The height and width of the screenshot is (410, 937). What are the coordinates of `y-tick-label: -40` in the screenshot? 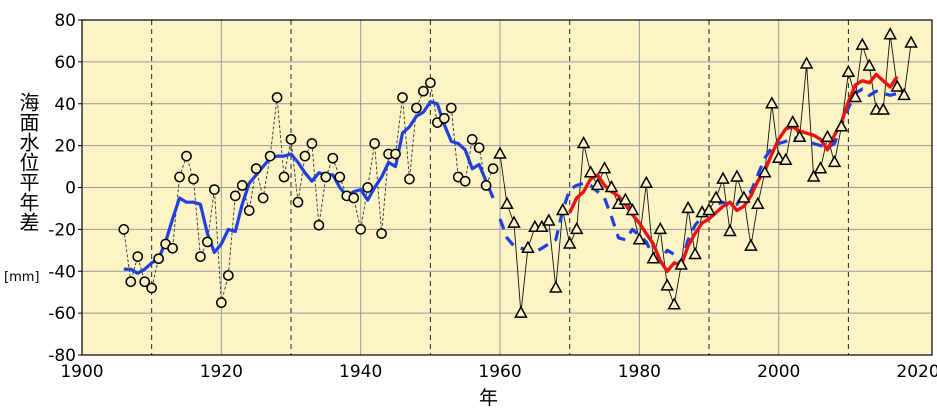 It's located at (62, 272).